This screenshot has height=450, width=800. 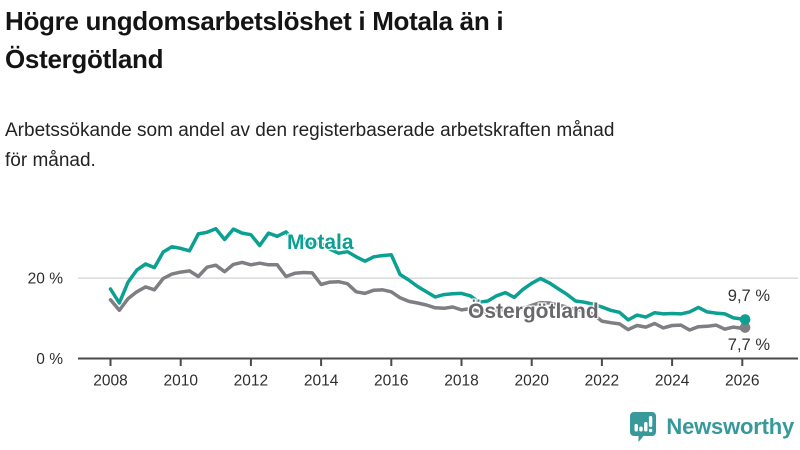 What do you see at coordinates (602, 381) in the screenshot?
I see `x-tick-label-2022: 2022` at bounding box center [602, 381].